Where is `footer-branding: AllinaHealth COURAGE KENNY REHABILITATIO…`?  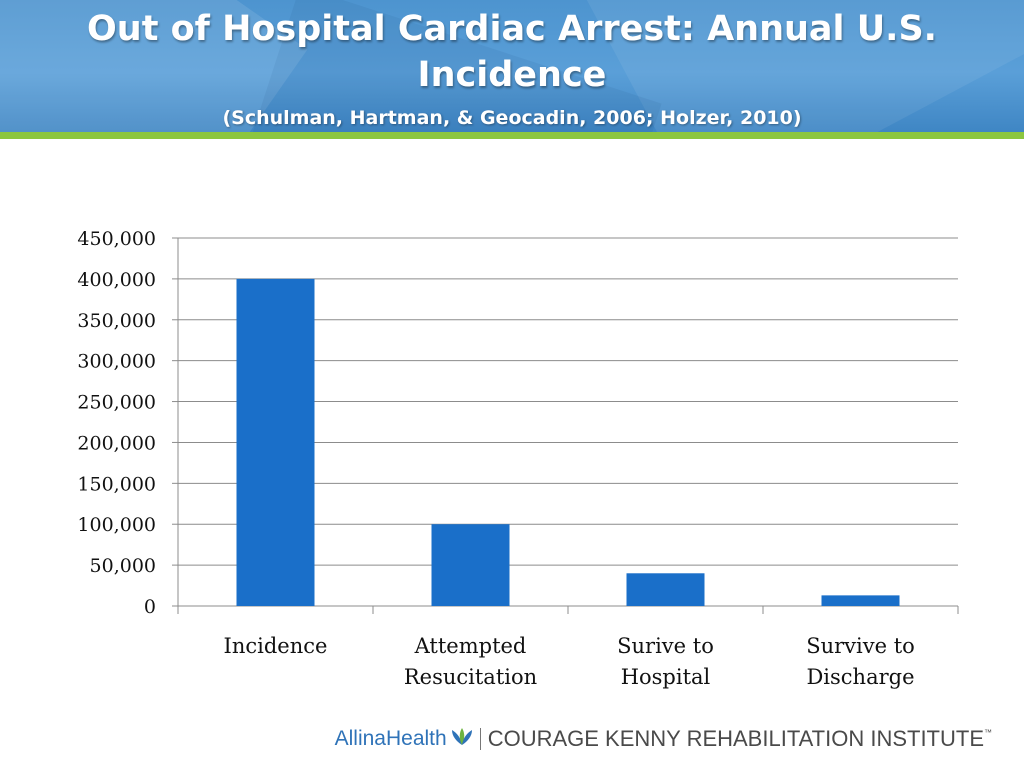
footer-branding: AllinaHealth COURAGE KENNY REHABILITATIO… is located at coordinates (663, 739).